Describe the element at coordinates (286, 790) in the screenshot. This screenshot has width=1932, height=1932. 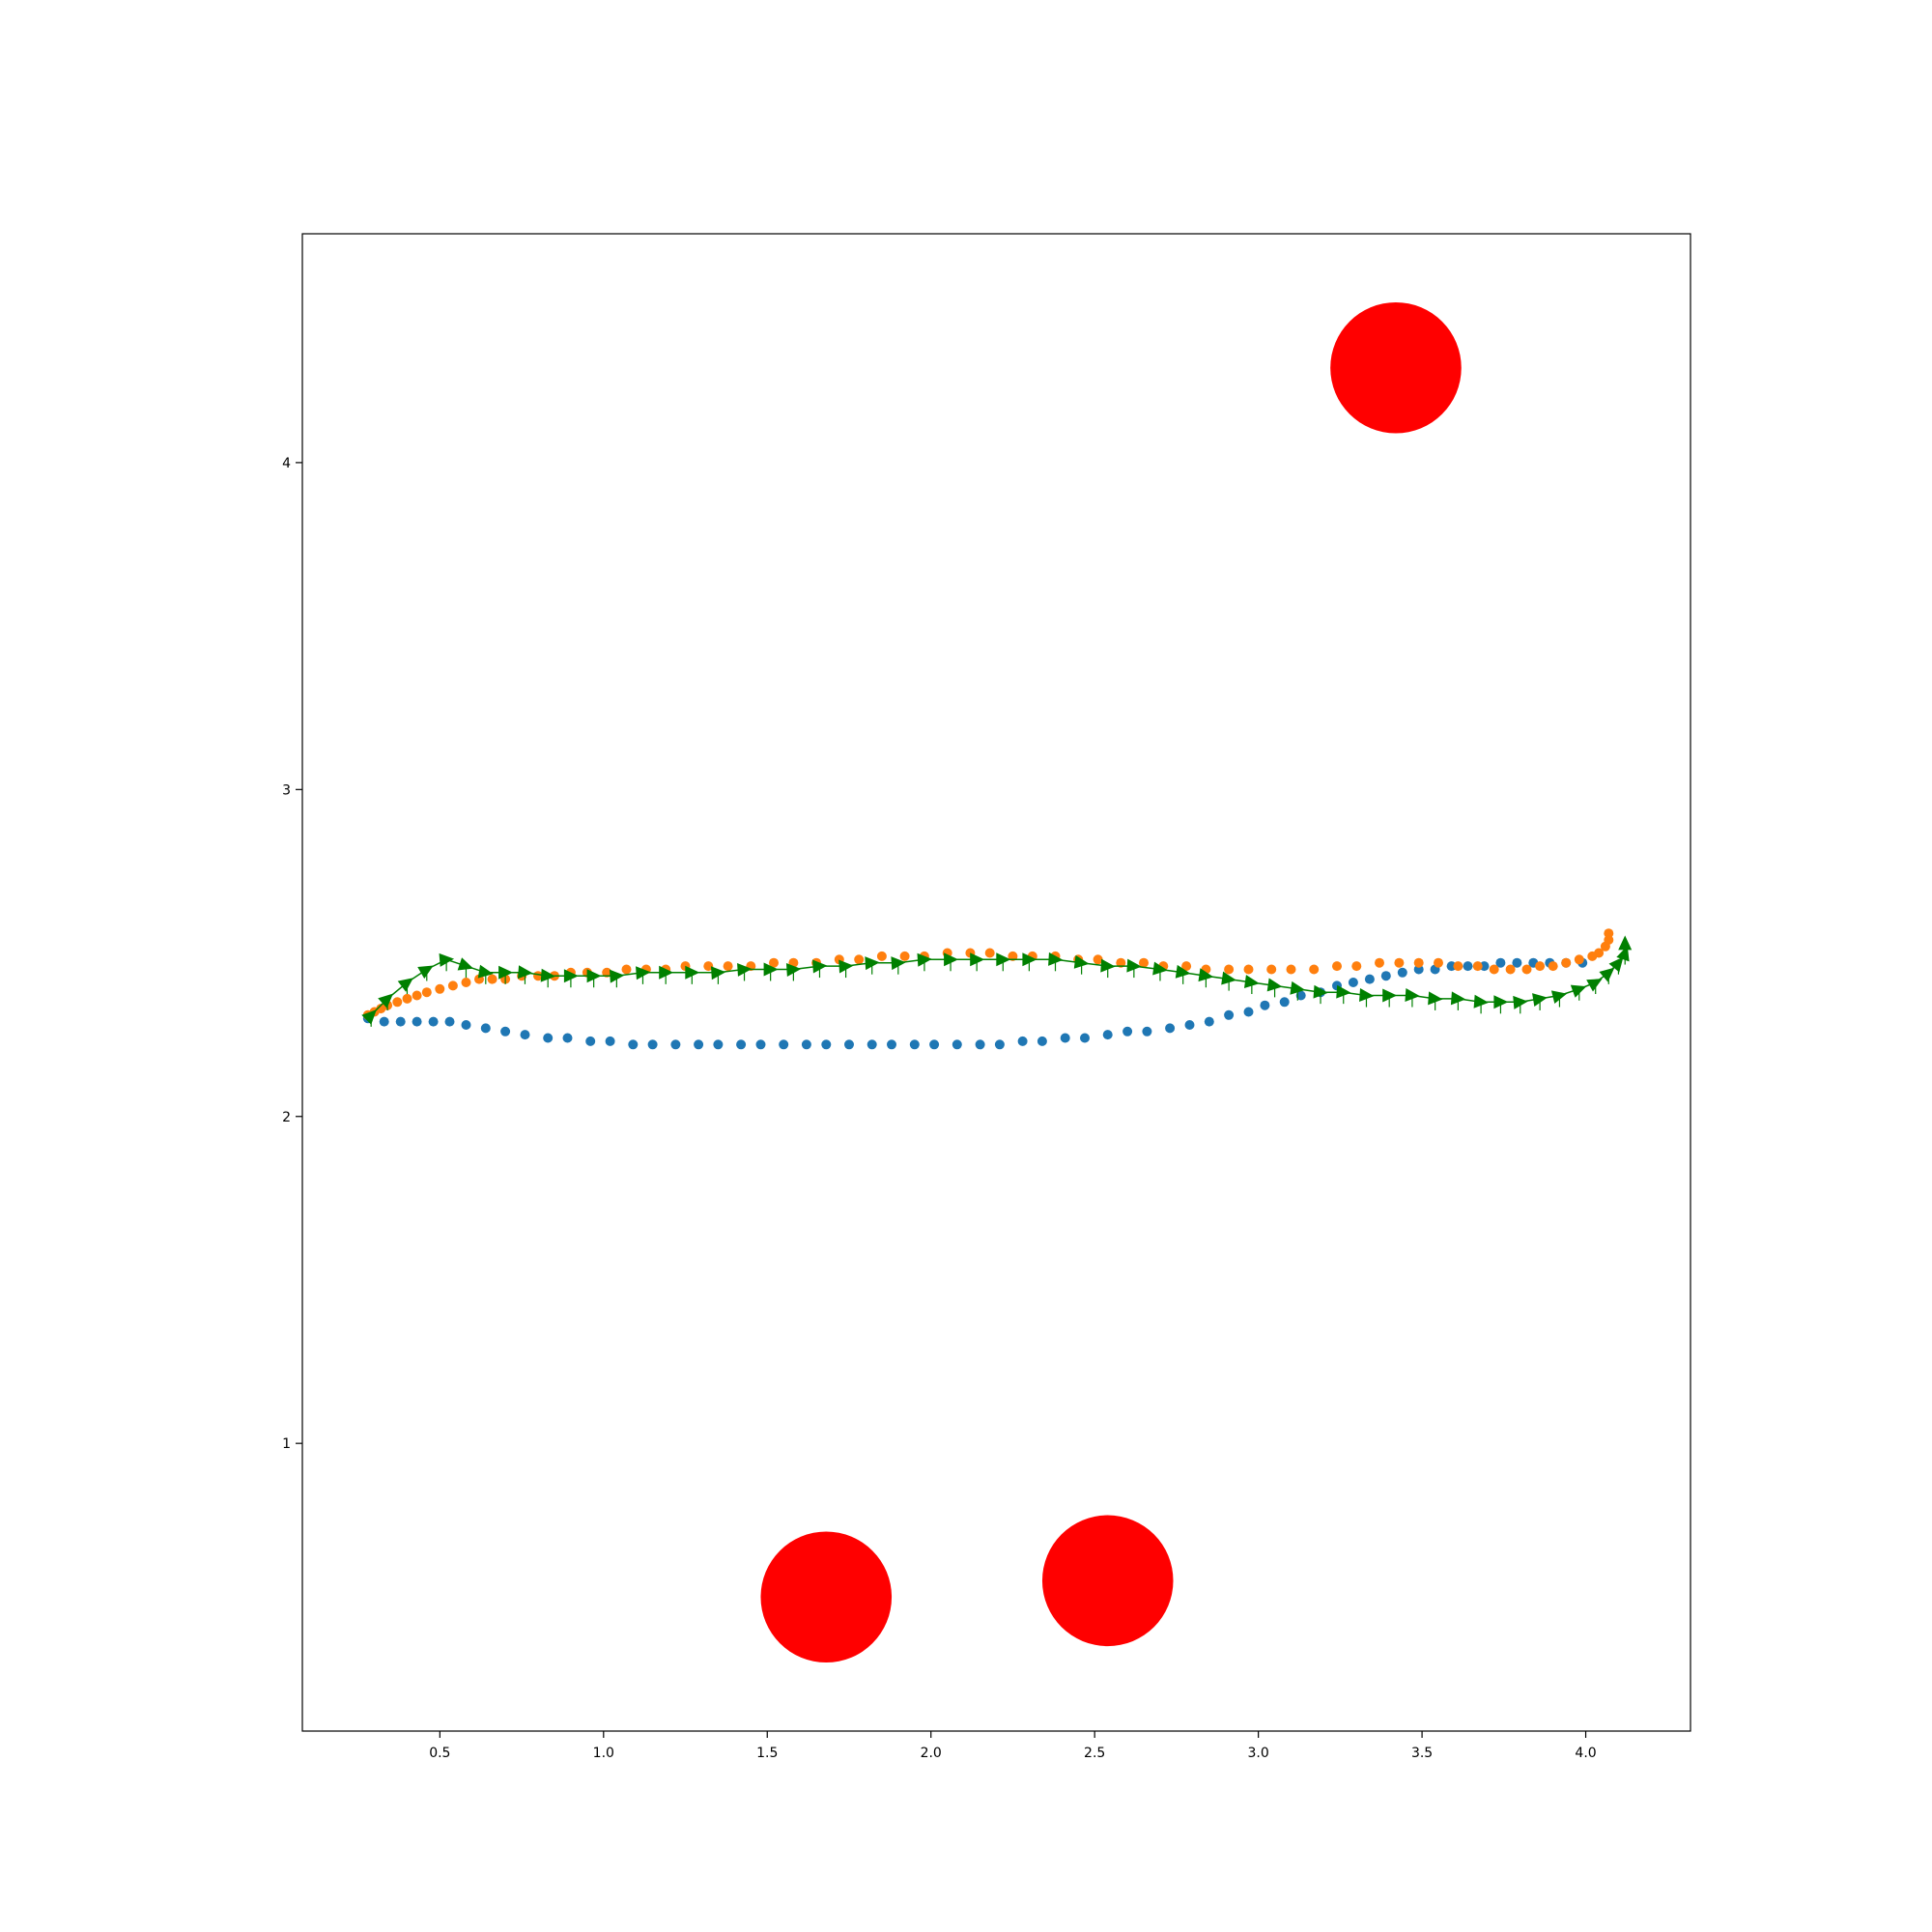
I see `y-tick-label: 3` at that location.